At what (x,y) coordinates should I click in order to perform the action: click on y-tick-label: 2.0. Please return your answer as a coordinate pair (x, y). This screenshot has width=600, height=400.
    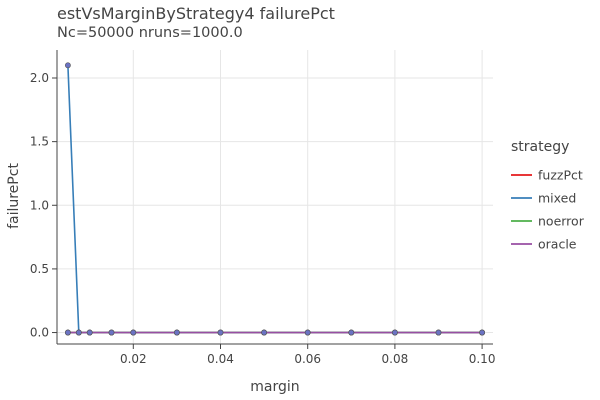
    Looking at the image, I should click on (39, 78).